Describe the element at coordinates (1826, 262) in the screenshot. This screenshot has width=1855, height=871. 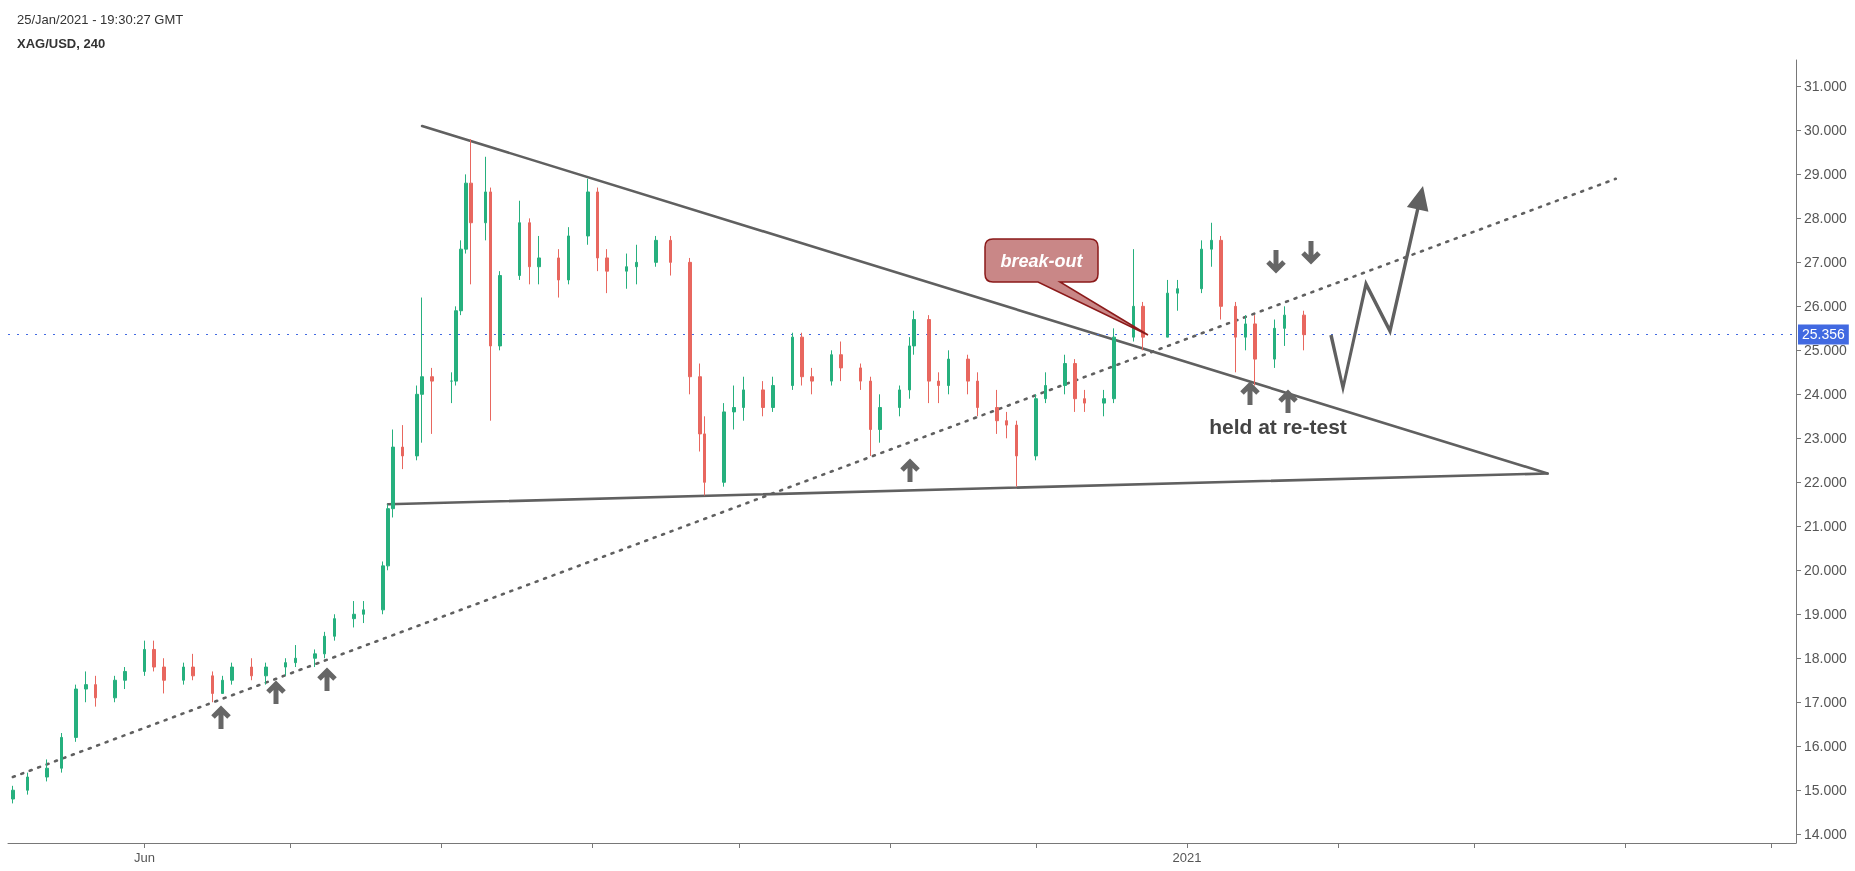
I see `y-tick-label: 27.000` at that location.